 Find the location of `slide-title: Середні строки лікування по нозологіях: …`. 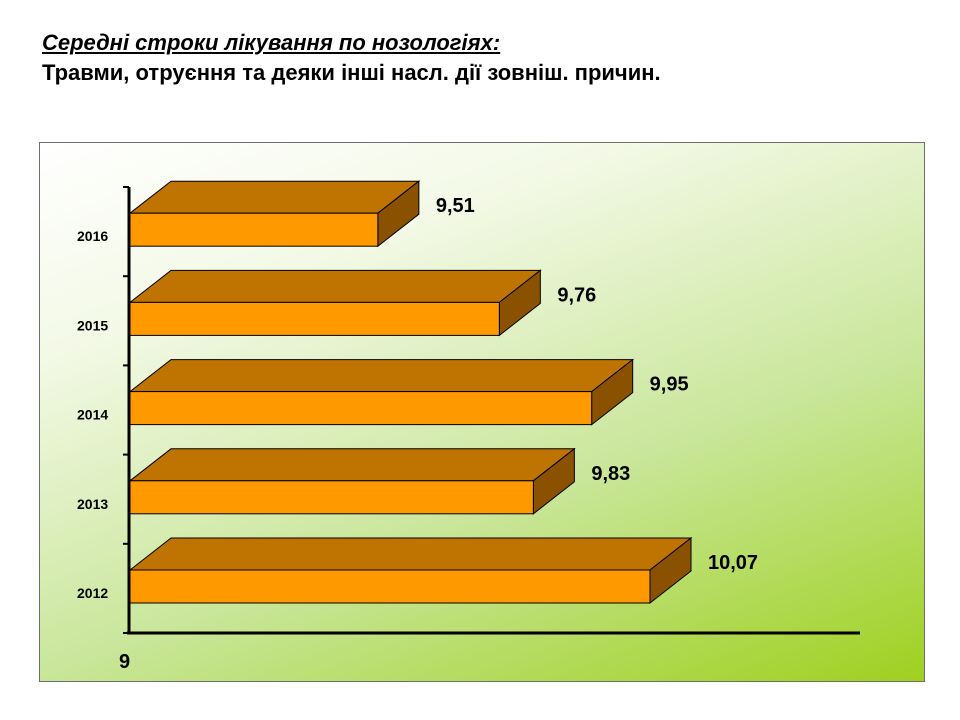

slide-title: Середні строки лікування по нозологіях: … is located at coordinates (351, 58).